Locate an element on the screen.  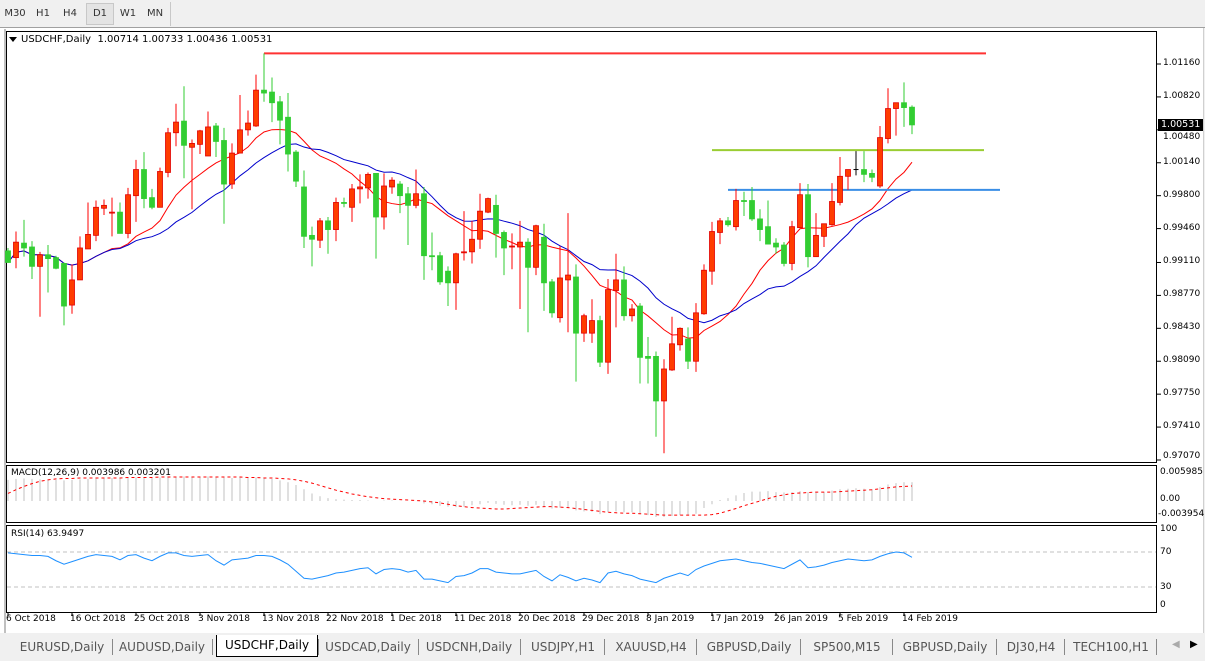
chart-tab: USDCHF,Daily is located at coordinates (267, 646).